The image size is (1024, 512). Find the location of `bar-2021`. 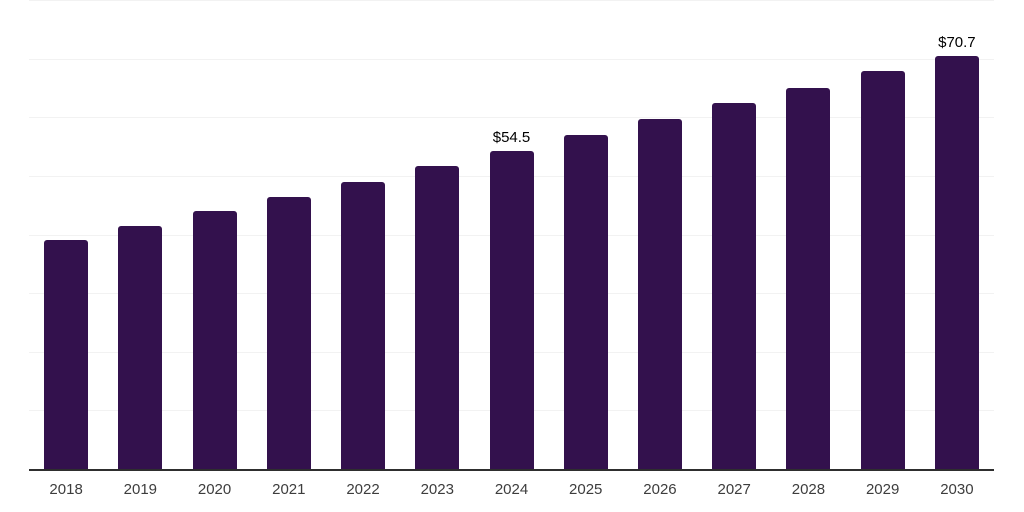

bar-2021 is located at coordinates (288, 333).